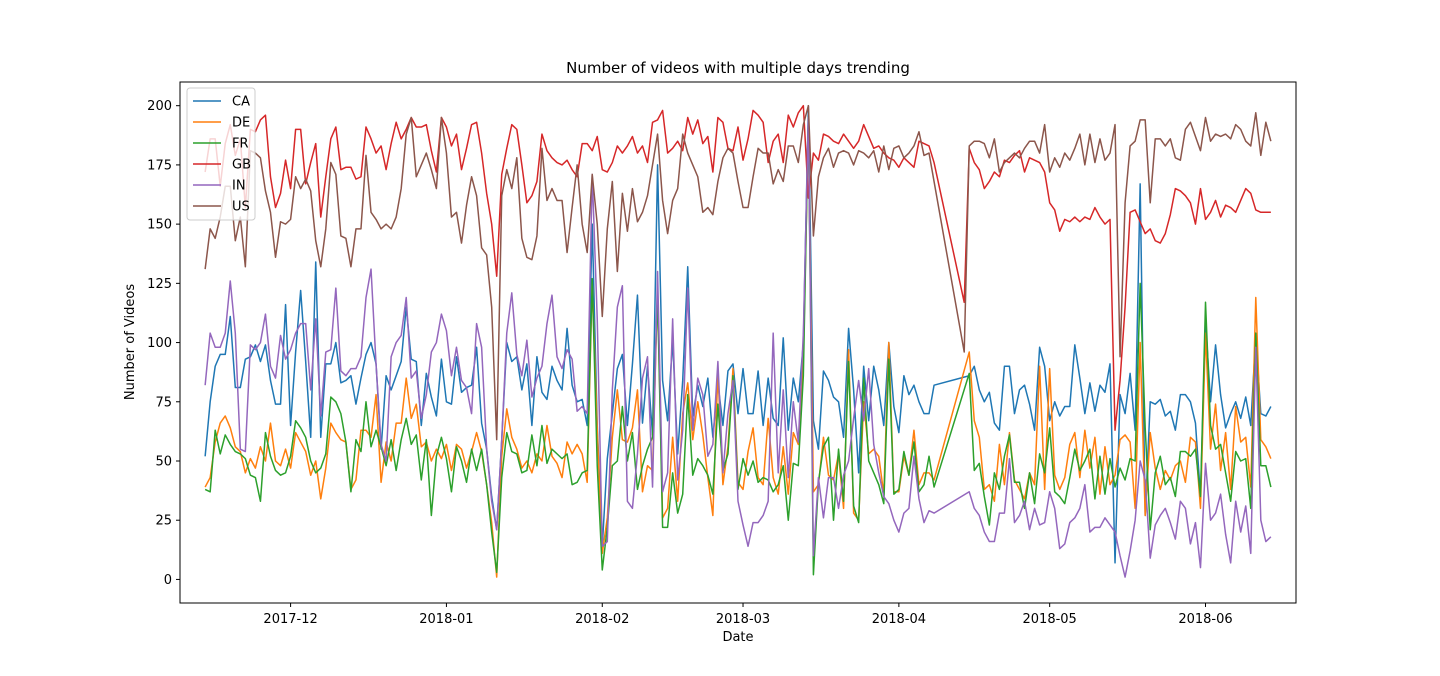 This screenshot has width=1440, height=676. What do you see at coordinates (159, 106) in the screenshot?
I see `y-tick-label: 200` at bounding box center [159, 106].